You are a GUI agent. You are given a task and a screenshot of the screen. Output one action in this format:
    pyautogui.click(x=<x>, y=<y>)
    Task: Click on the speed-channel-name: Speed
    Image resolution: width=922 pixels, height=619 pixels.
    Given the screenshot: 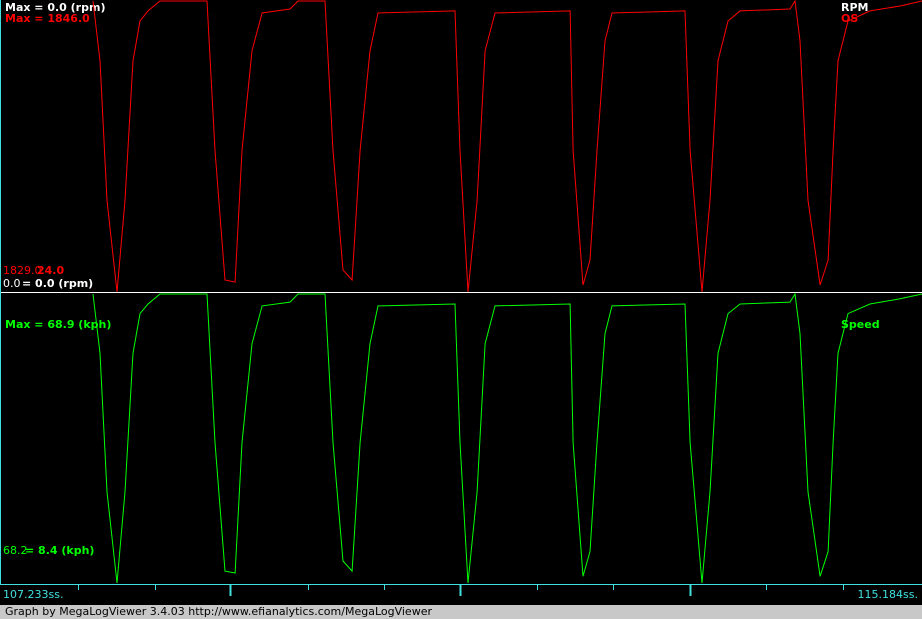 What is the action you would take?
    pyautogui.click(x=860, y=324)
    